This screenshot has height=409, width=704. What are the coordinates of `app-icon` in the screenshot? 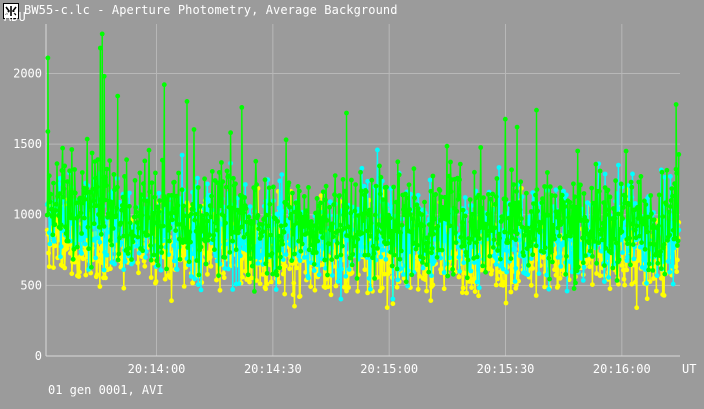 It's located at (11, 11).